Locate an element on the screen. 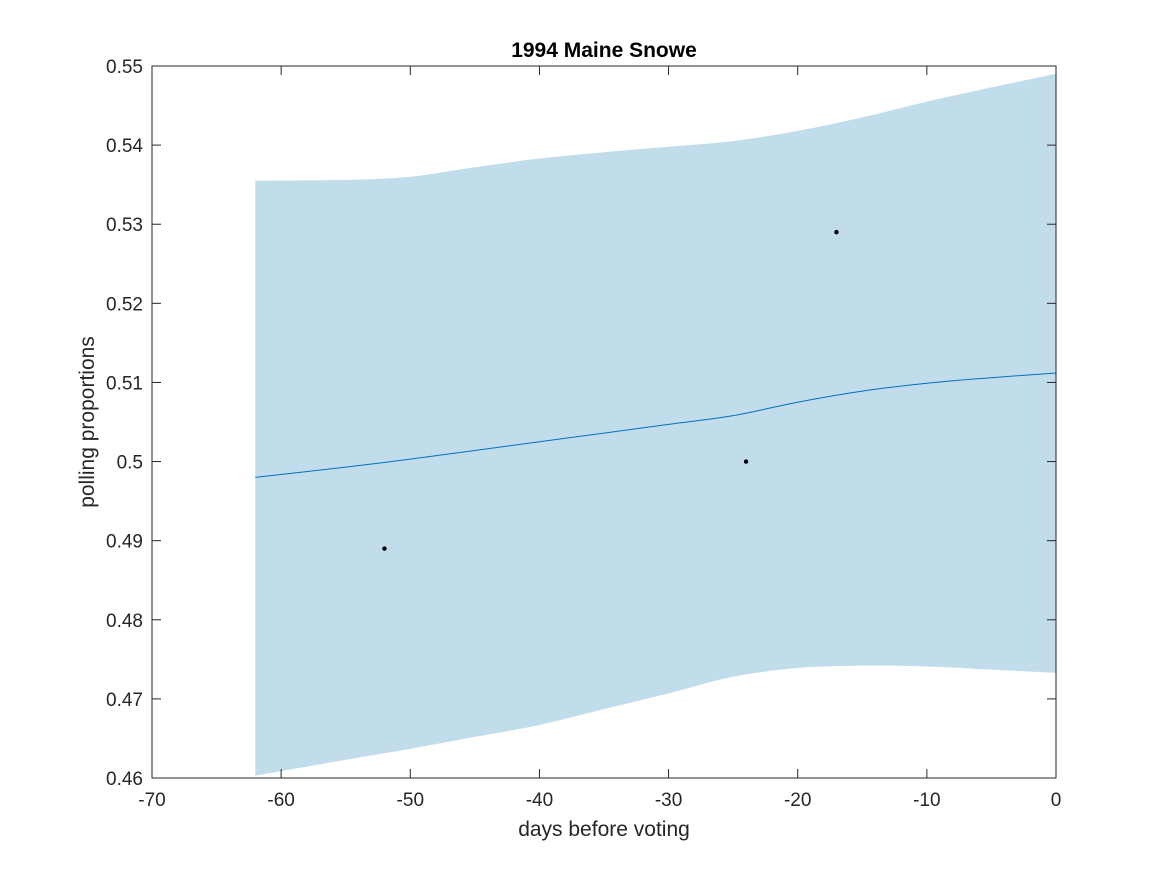  y-tick-label: 0.48 is located at coordinates (124, 621).